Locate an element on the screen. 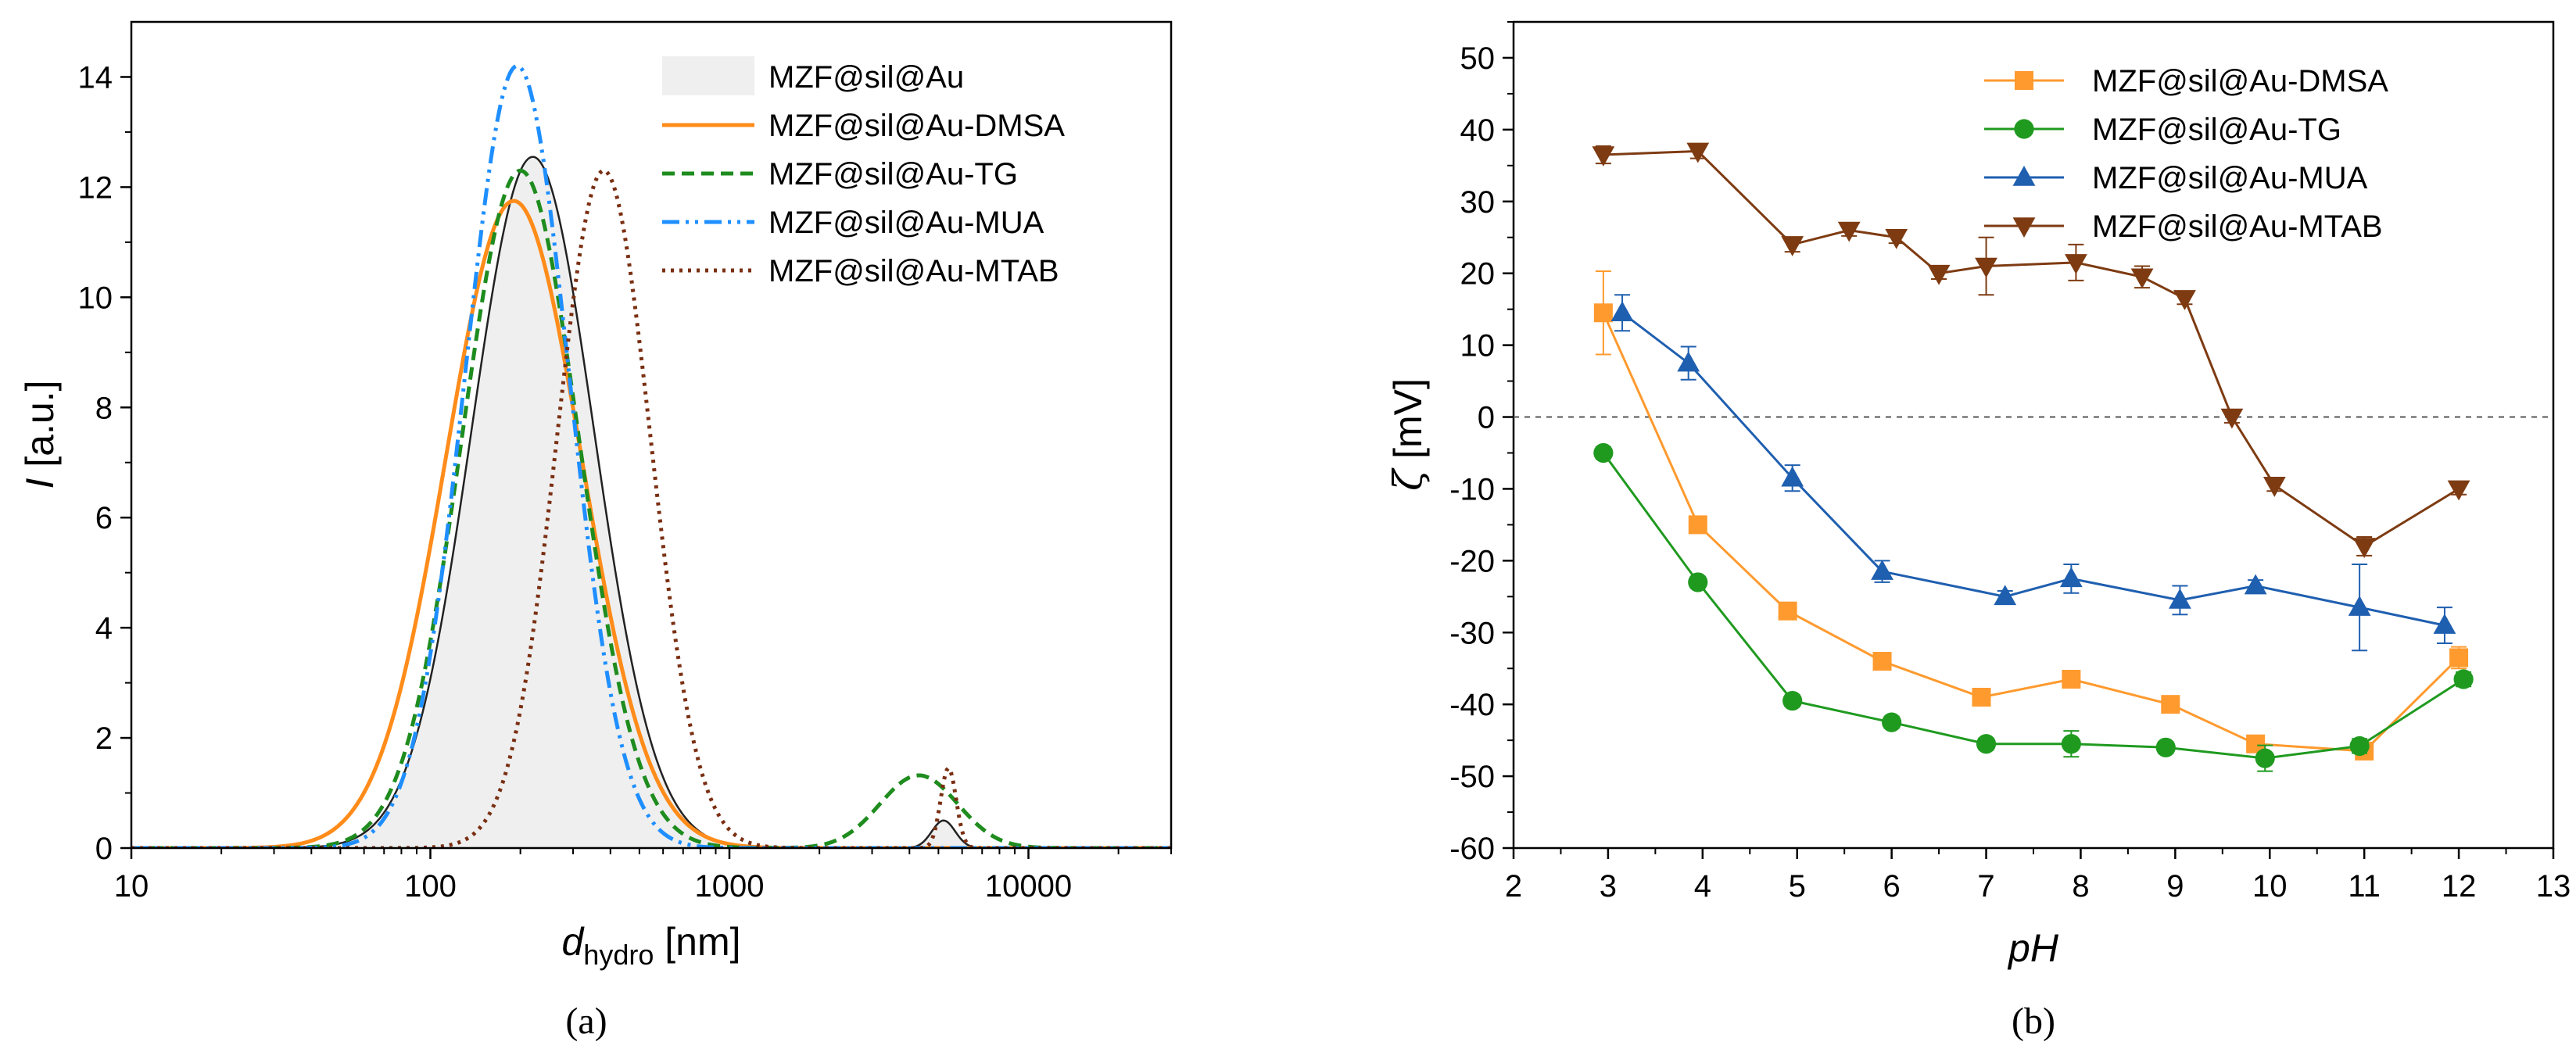 The height and width of the screenshot is (1063, 2576). panel-b-x-tick-label: 12 is located at coordinates (2459, 886).